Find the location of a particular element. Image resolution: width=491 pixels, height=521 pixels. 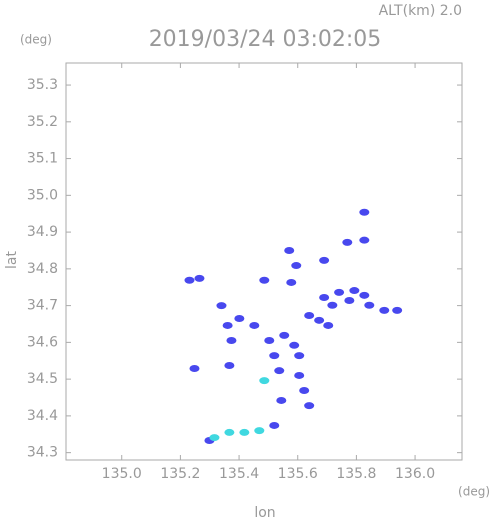

y-tick-label: 35.0 is located at coordinates (42, 195).